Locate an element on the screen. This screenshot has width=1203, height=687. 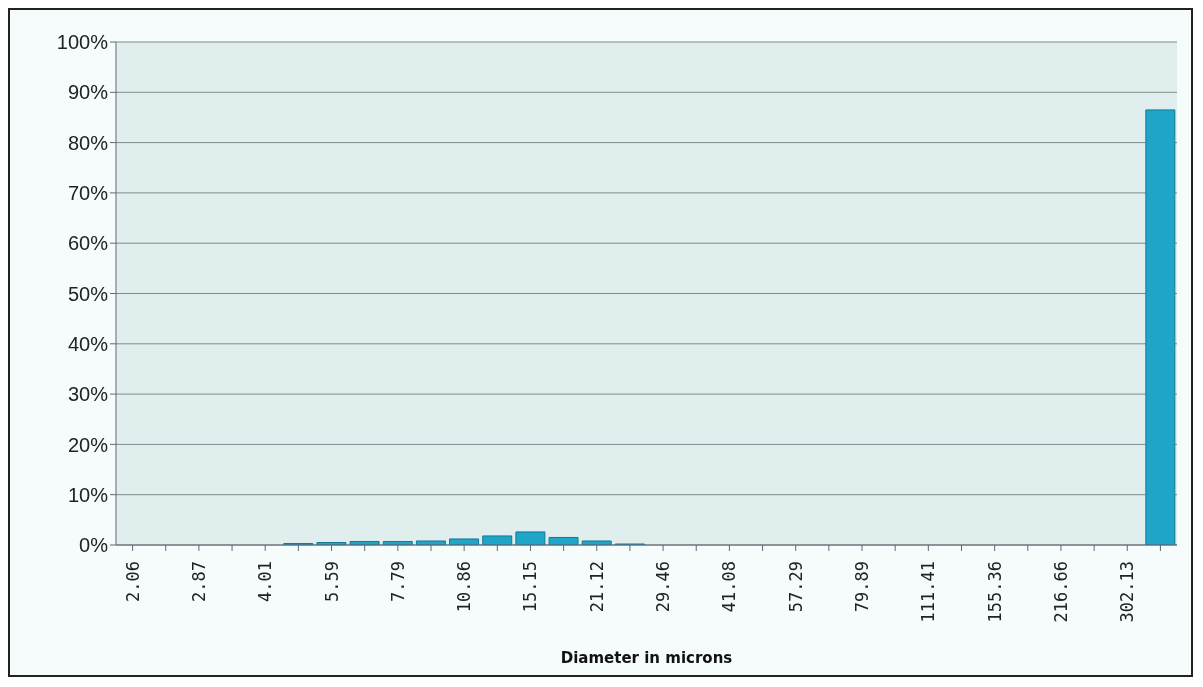
x-tick-label: 4.01 is located at coordinates (265, 581).